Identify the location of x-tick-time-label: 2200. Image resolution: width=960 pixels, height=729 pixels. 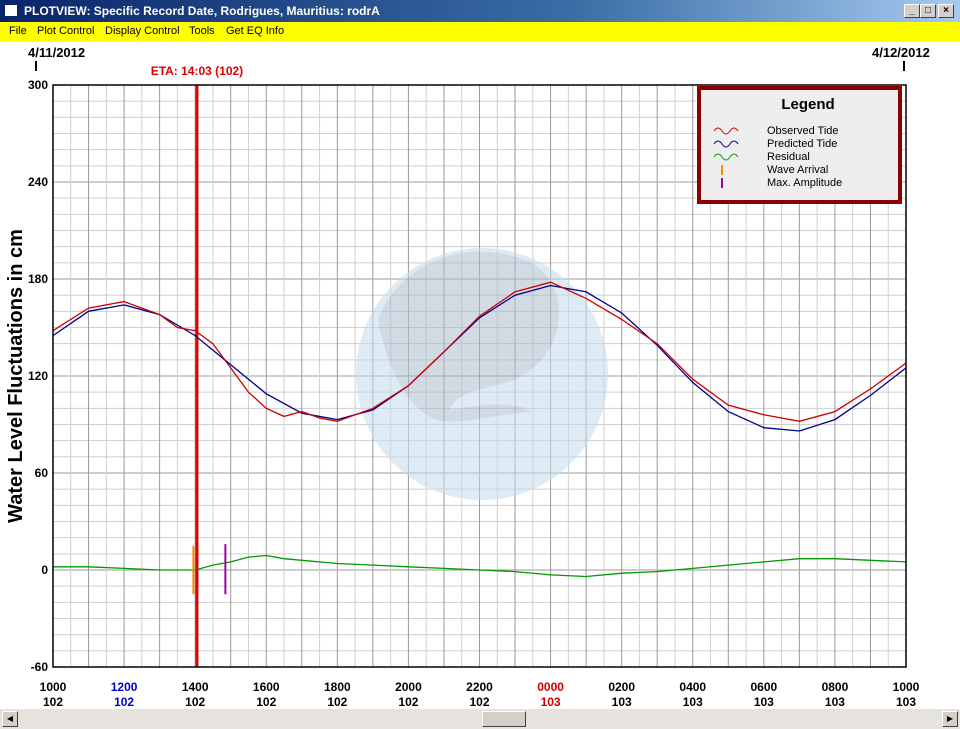
(479, 687).